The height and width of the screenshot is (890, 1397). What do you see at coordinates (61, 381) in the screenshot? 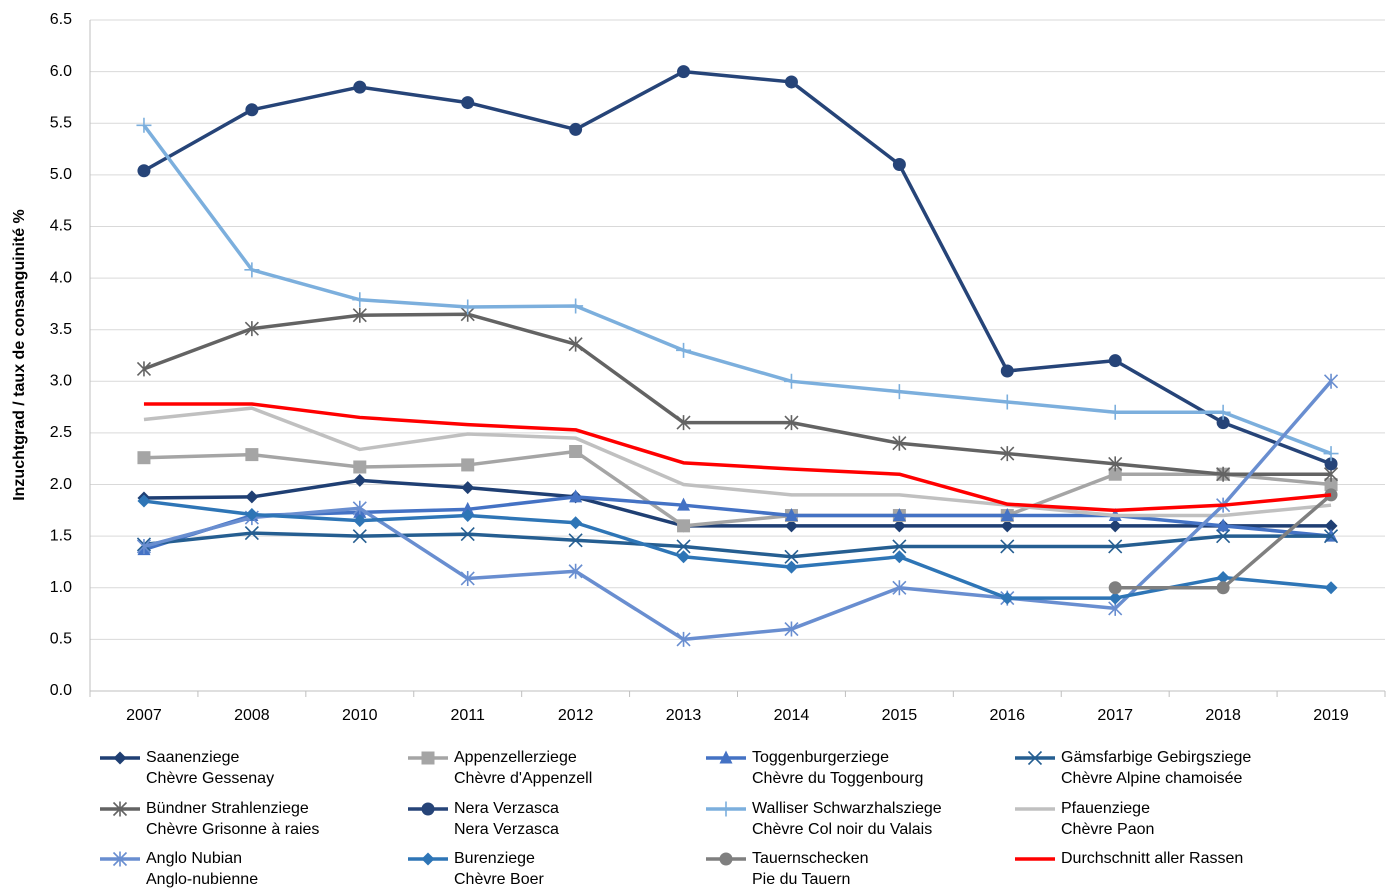
I see `y-tick-label: 3.0` at bounding box center [61, 381].